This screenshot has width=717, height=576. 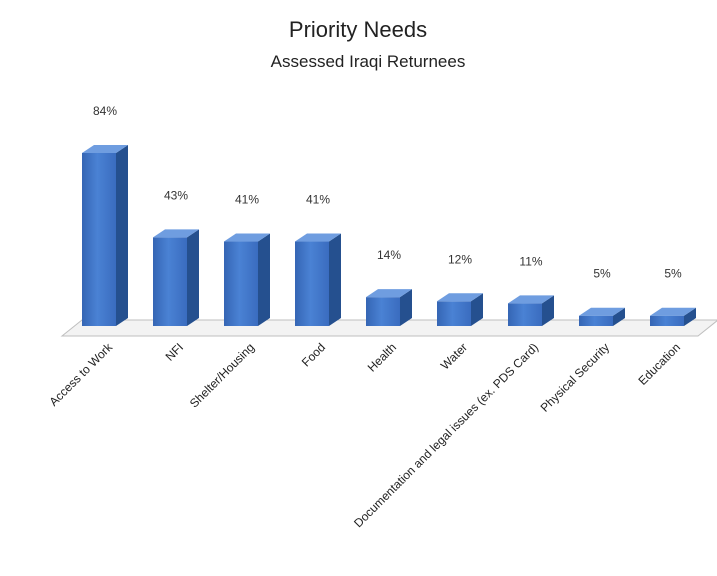 What do you see at coordinates (176, 195) in the screenshot?
I see `value-label: 43%` at bounding box center [176, 195].